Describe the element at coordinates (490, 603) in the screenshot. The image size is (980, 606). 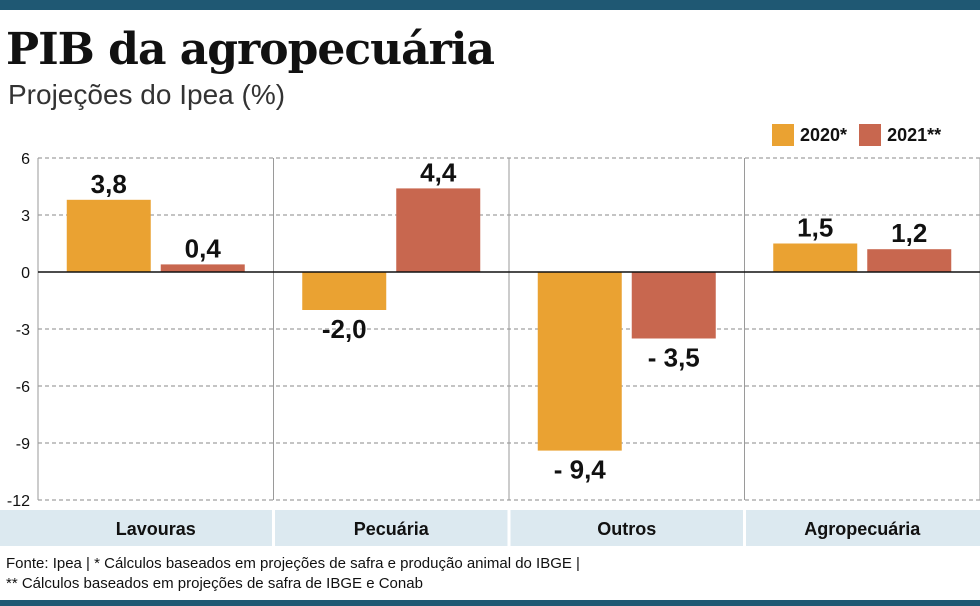
I see `bottom-border-bar` at that location.